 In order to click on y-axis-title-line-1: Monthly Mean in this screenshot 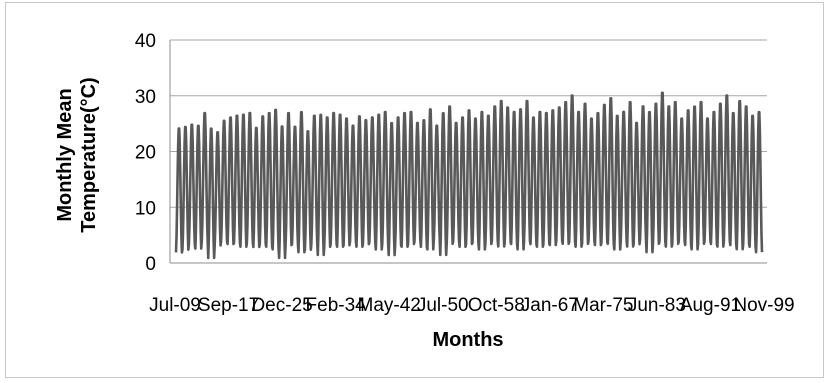, I will do `click(65, 154)`.